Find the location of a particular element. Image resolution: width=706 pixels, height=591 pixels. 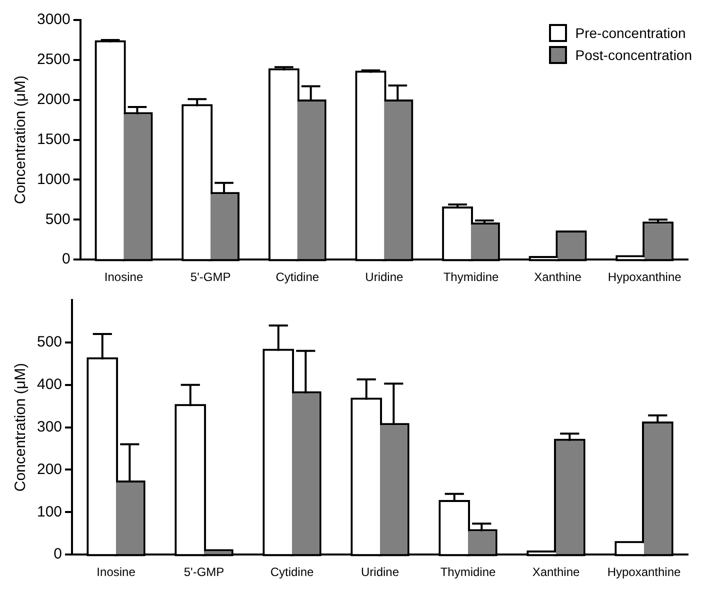

y-tick-label: 2000 is located at coordinates (53, 99).